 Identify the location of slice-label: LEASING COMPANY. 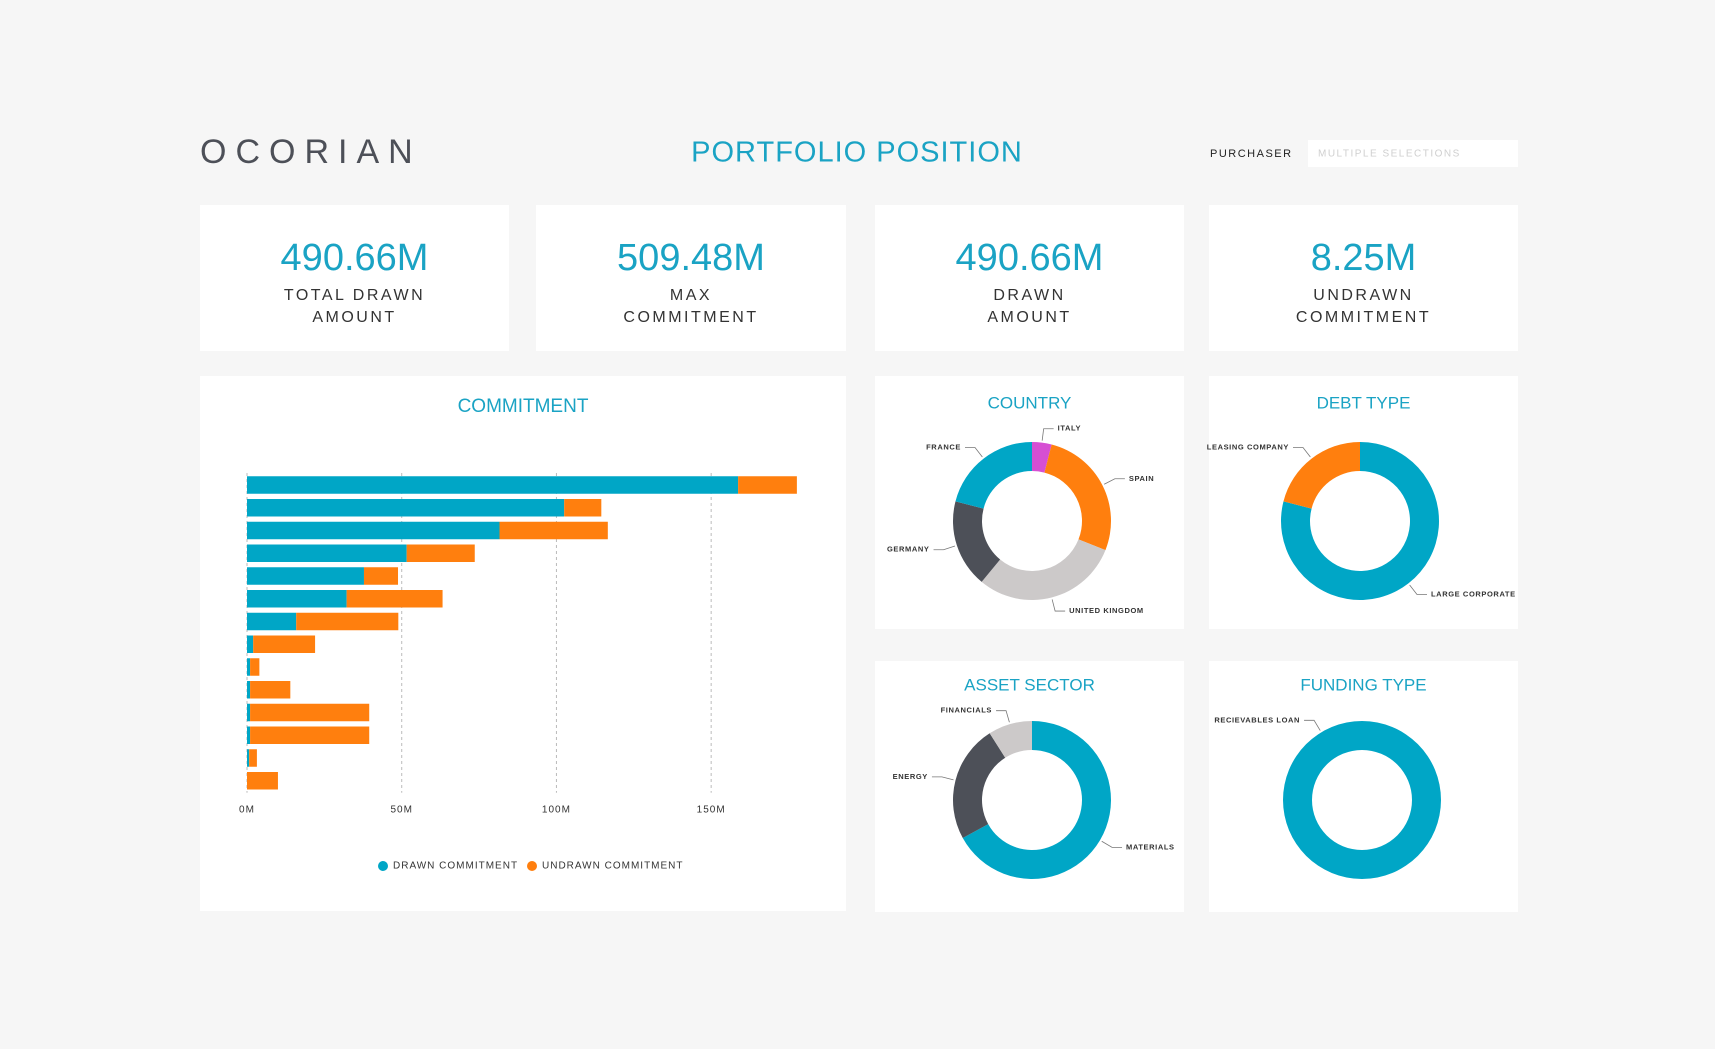
(1248, 446).